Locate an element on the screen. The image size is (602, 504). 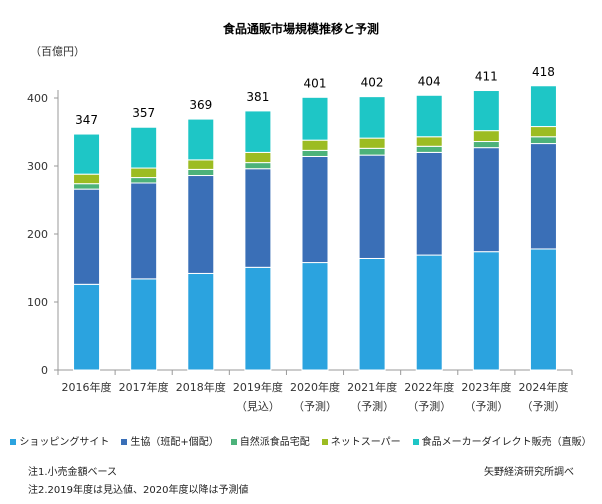
x-tick-label: 2021年度 is located at coordinates (372, 387).